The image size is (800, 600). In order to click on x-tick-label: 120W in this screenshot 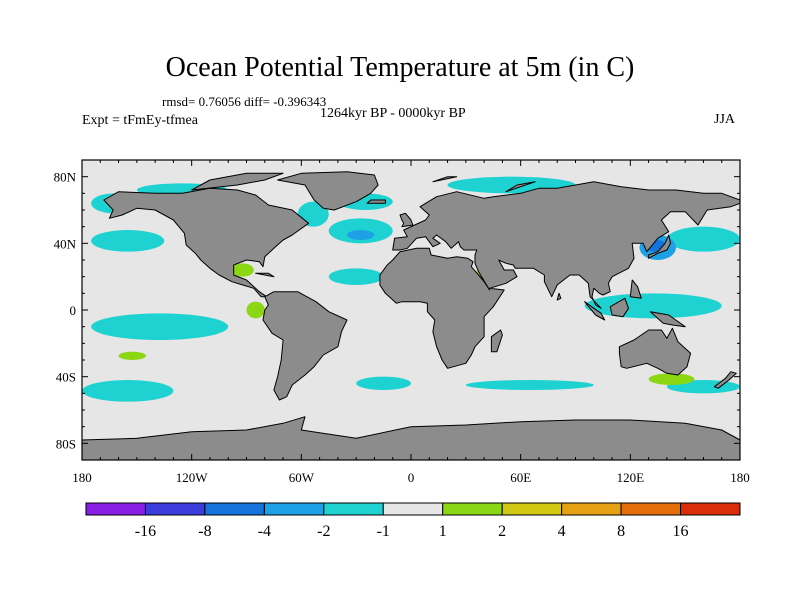, I will do `click(192, 477)`.